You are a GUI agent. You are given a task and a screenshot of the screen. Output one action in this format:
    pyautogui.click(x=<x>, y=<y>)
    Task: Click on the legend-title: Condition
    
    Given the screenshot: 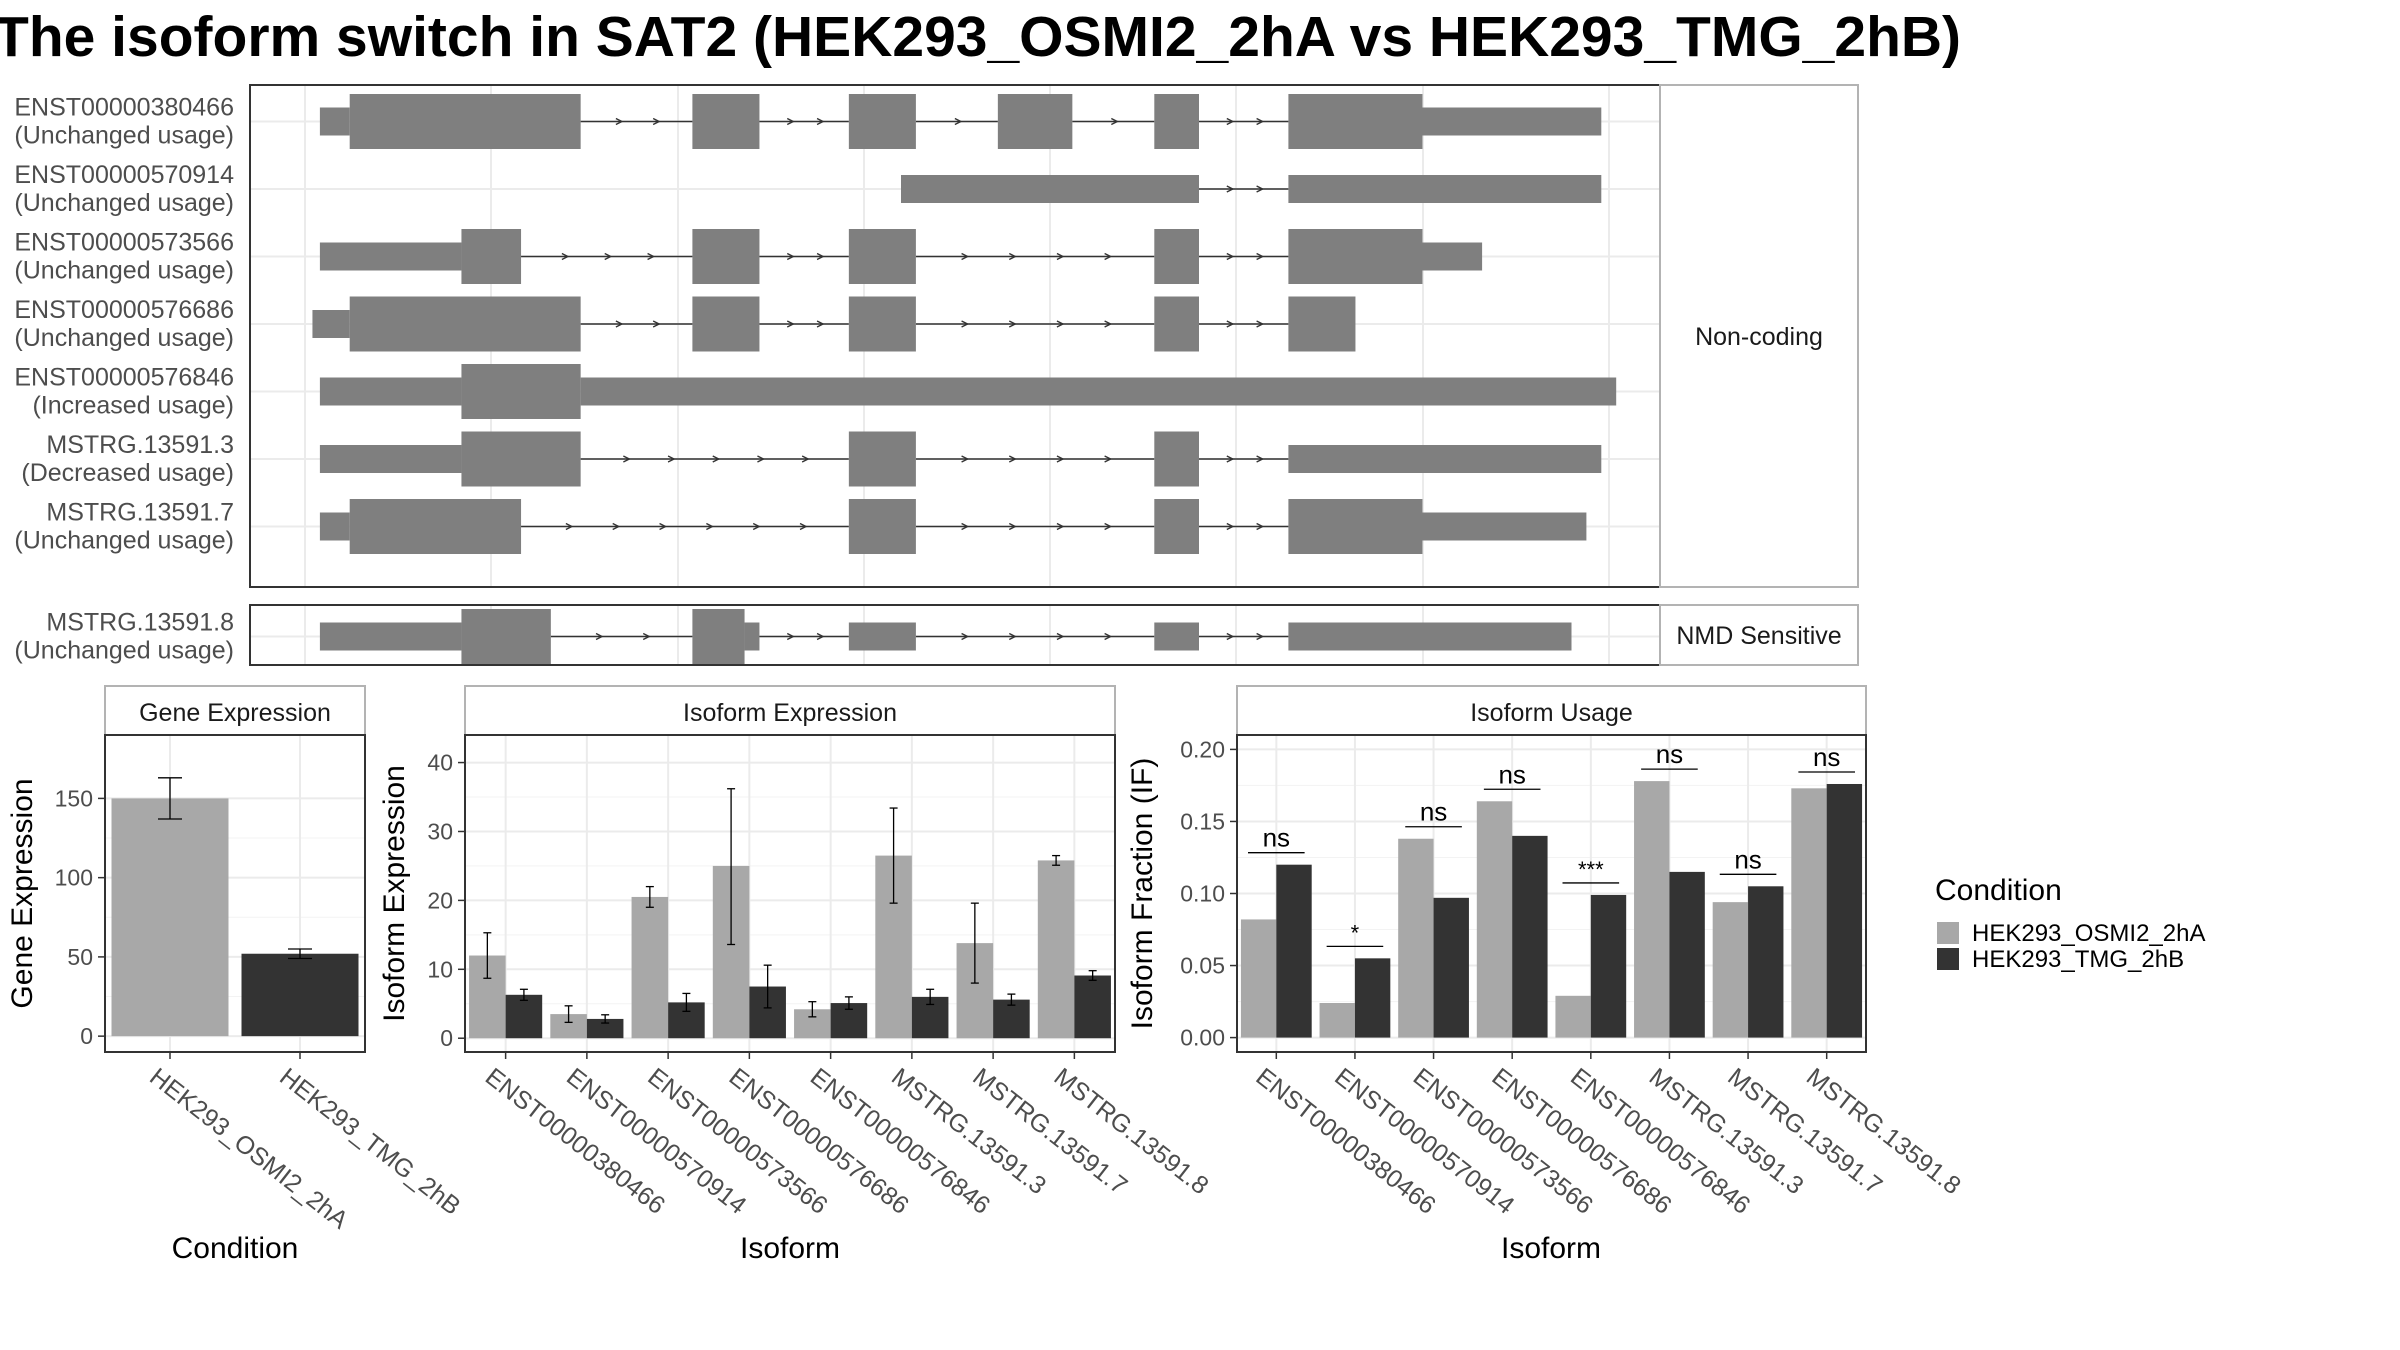 What is the action you would take?
    pyautogui.click(x=1998, y=890)
    